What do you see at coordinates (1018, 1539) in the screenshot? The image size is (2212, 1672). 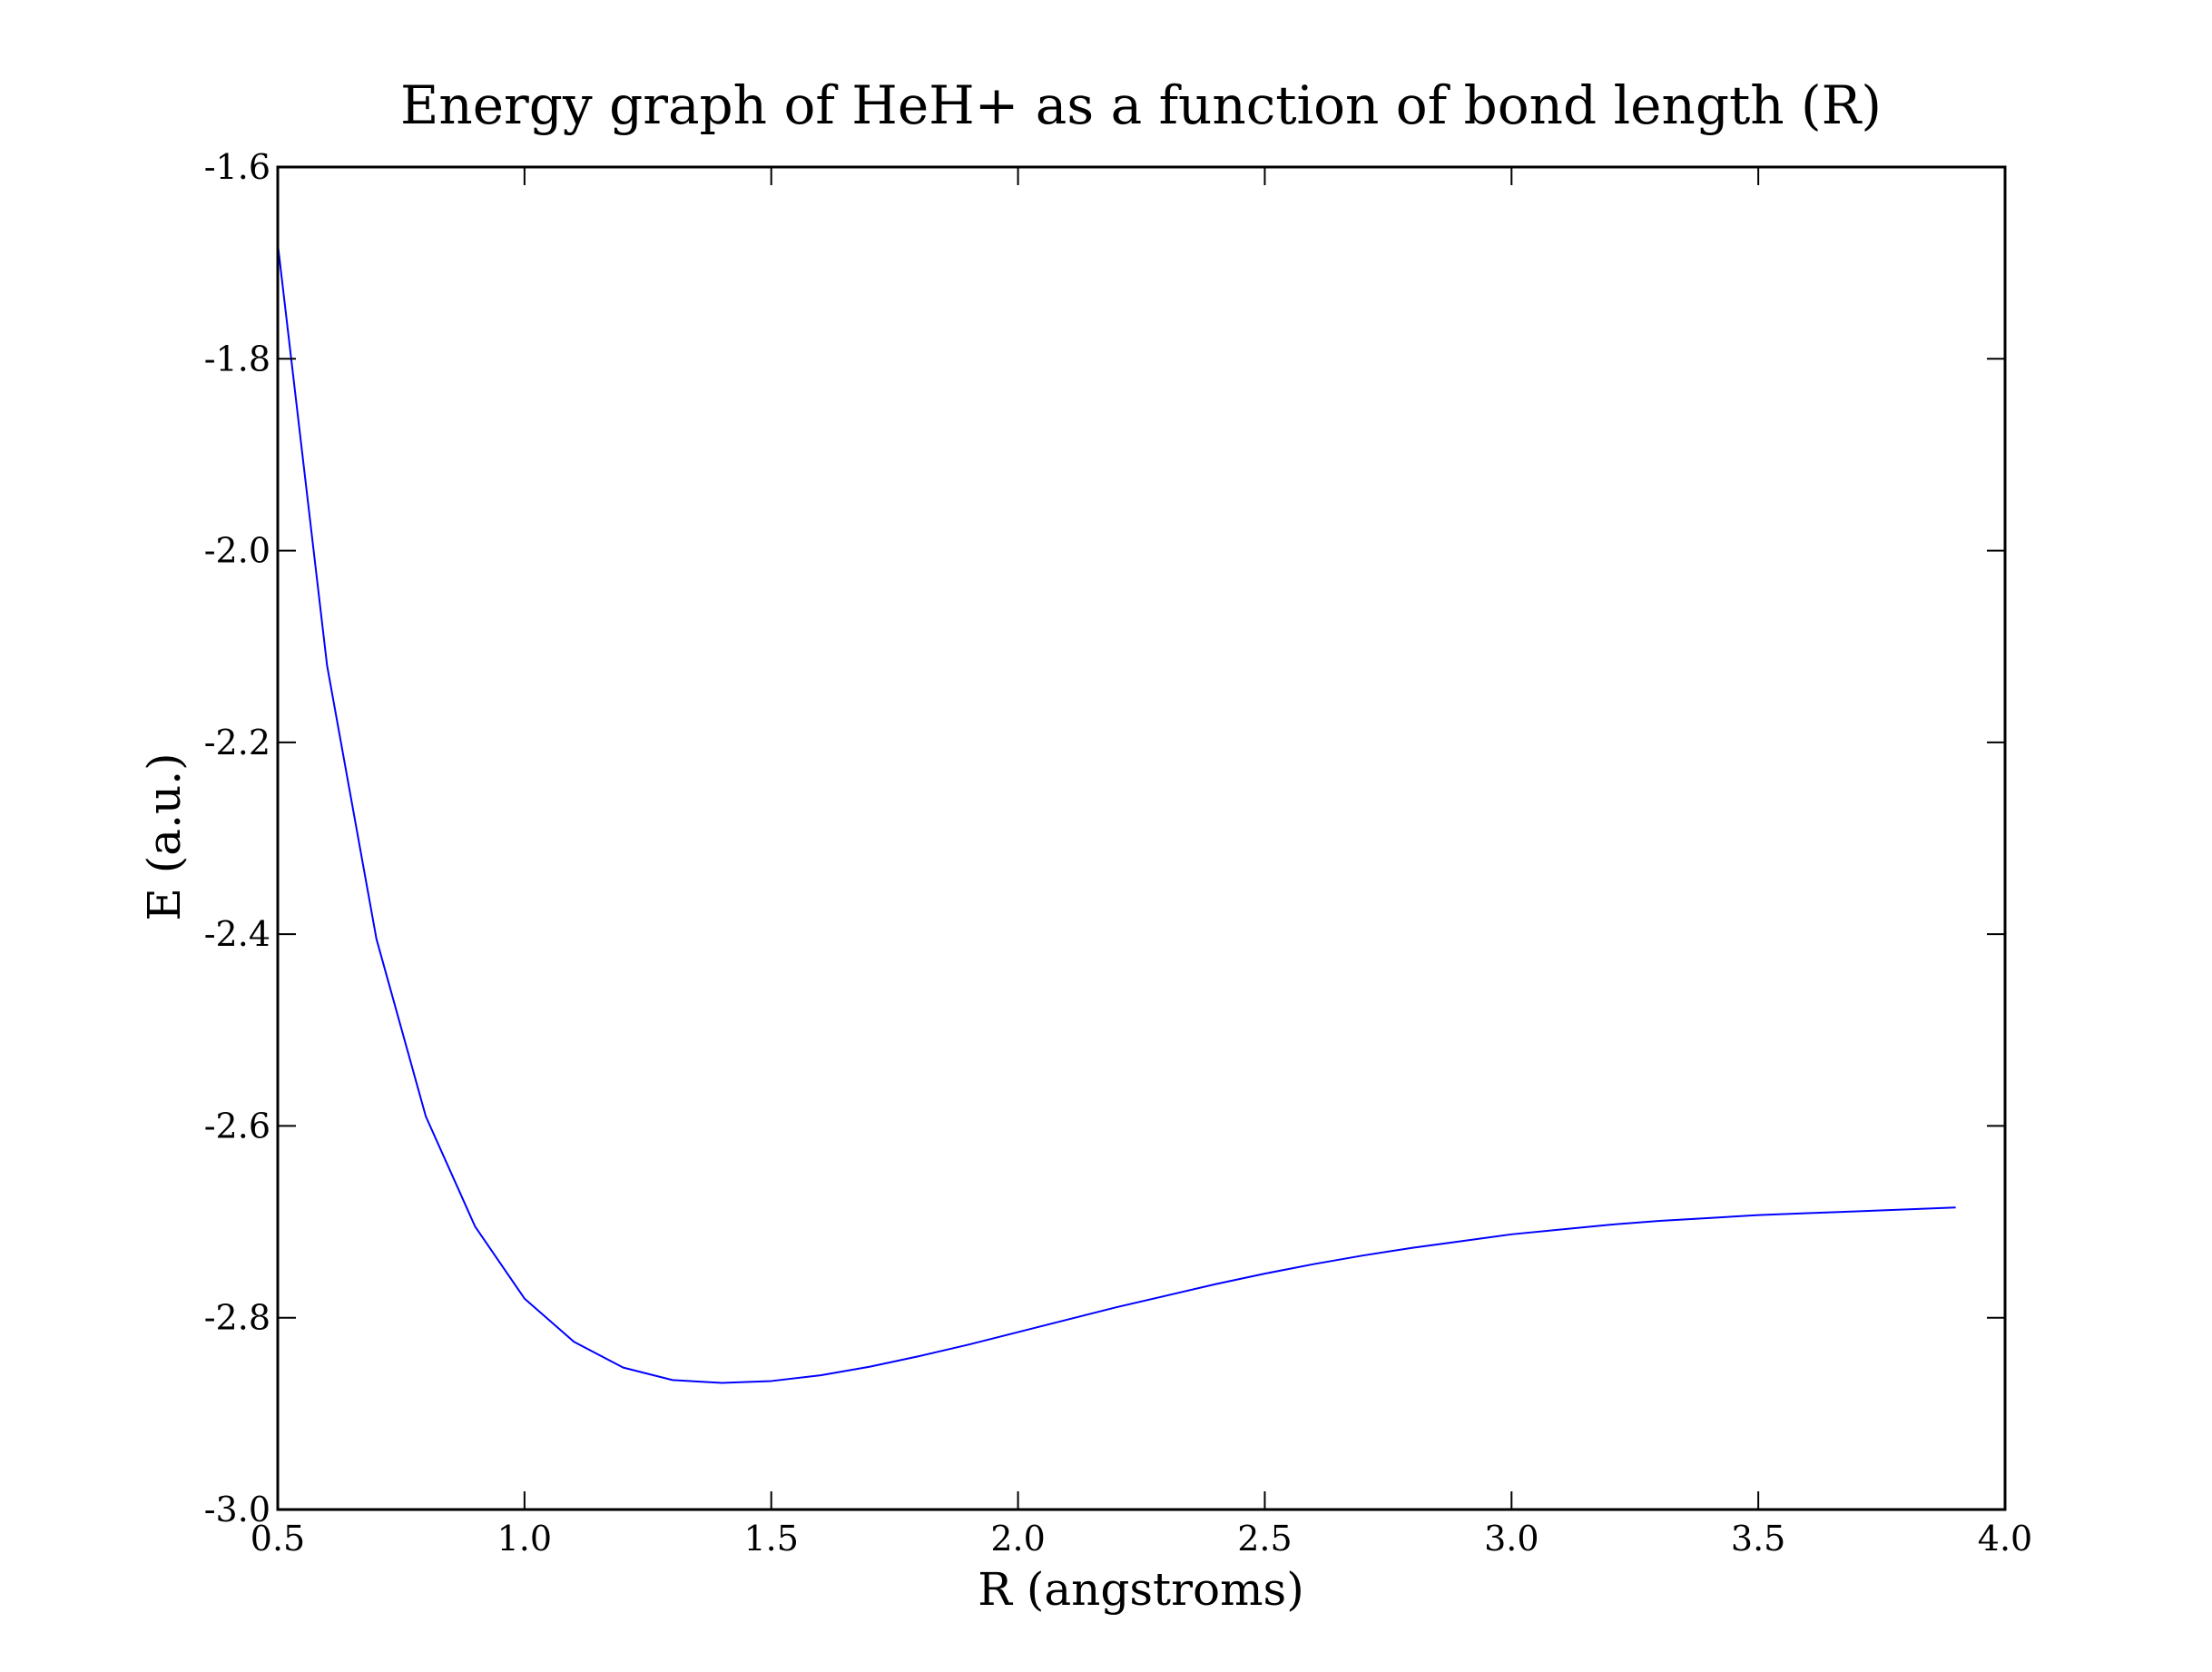 I see `x-tick-label: 2.0` at bounding box center [1018, 1539].